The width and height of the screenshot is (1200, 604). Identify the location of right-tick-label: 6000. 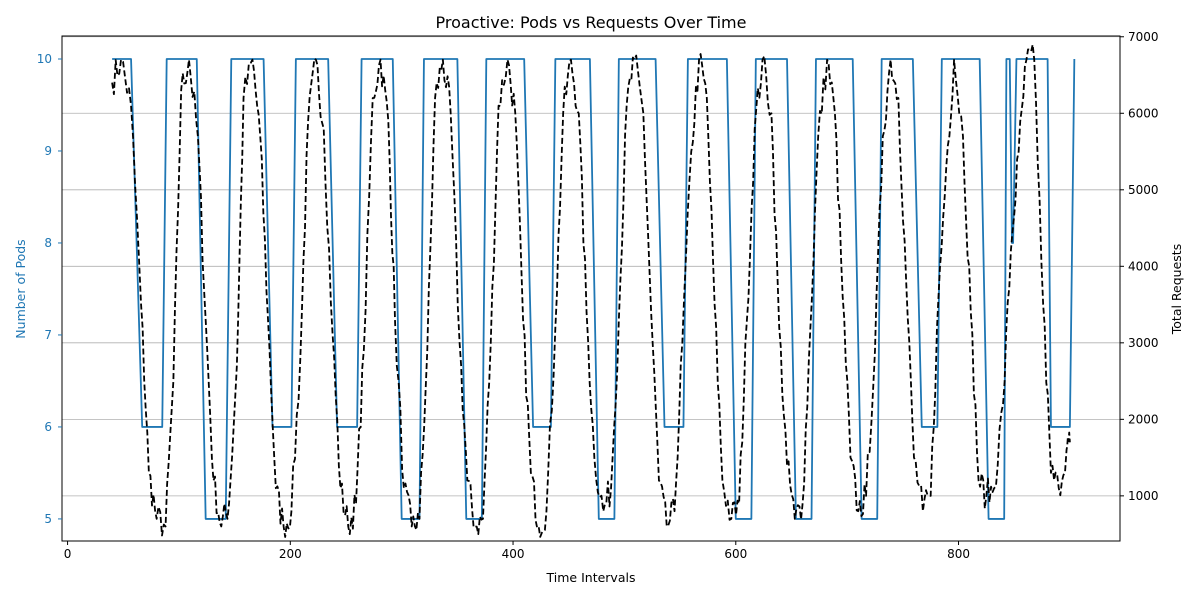
(1143, 113).